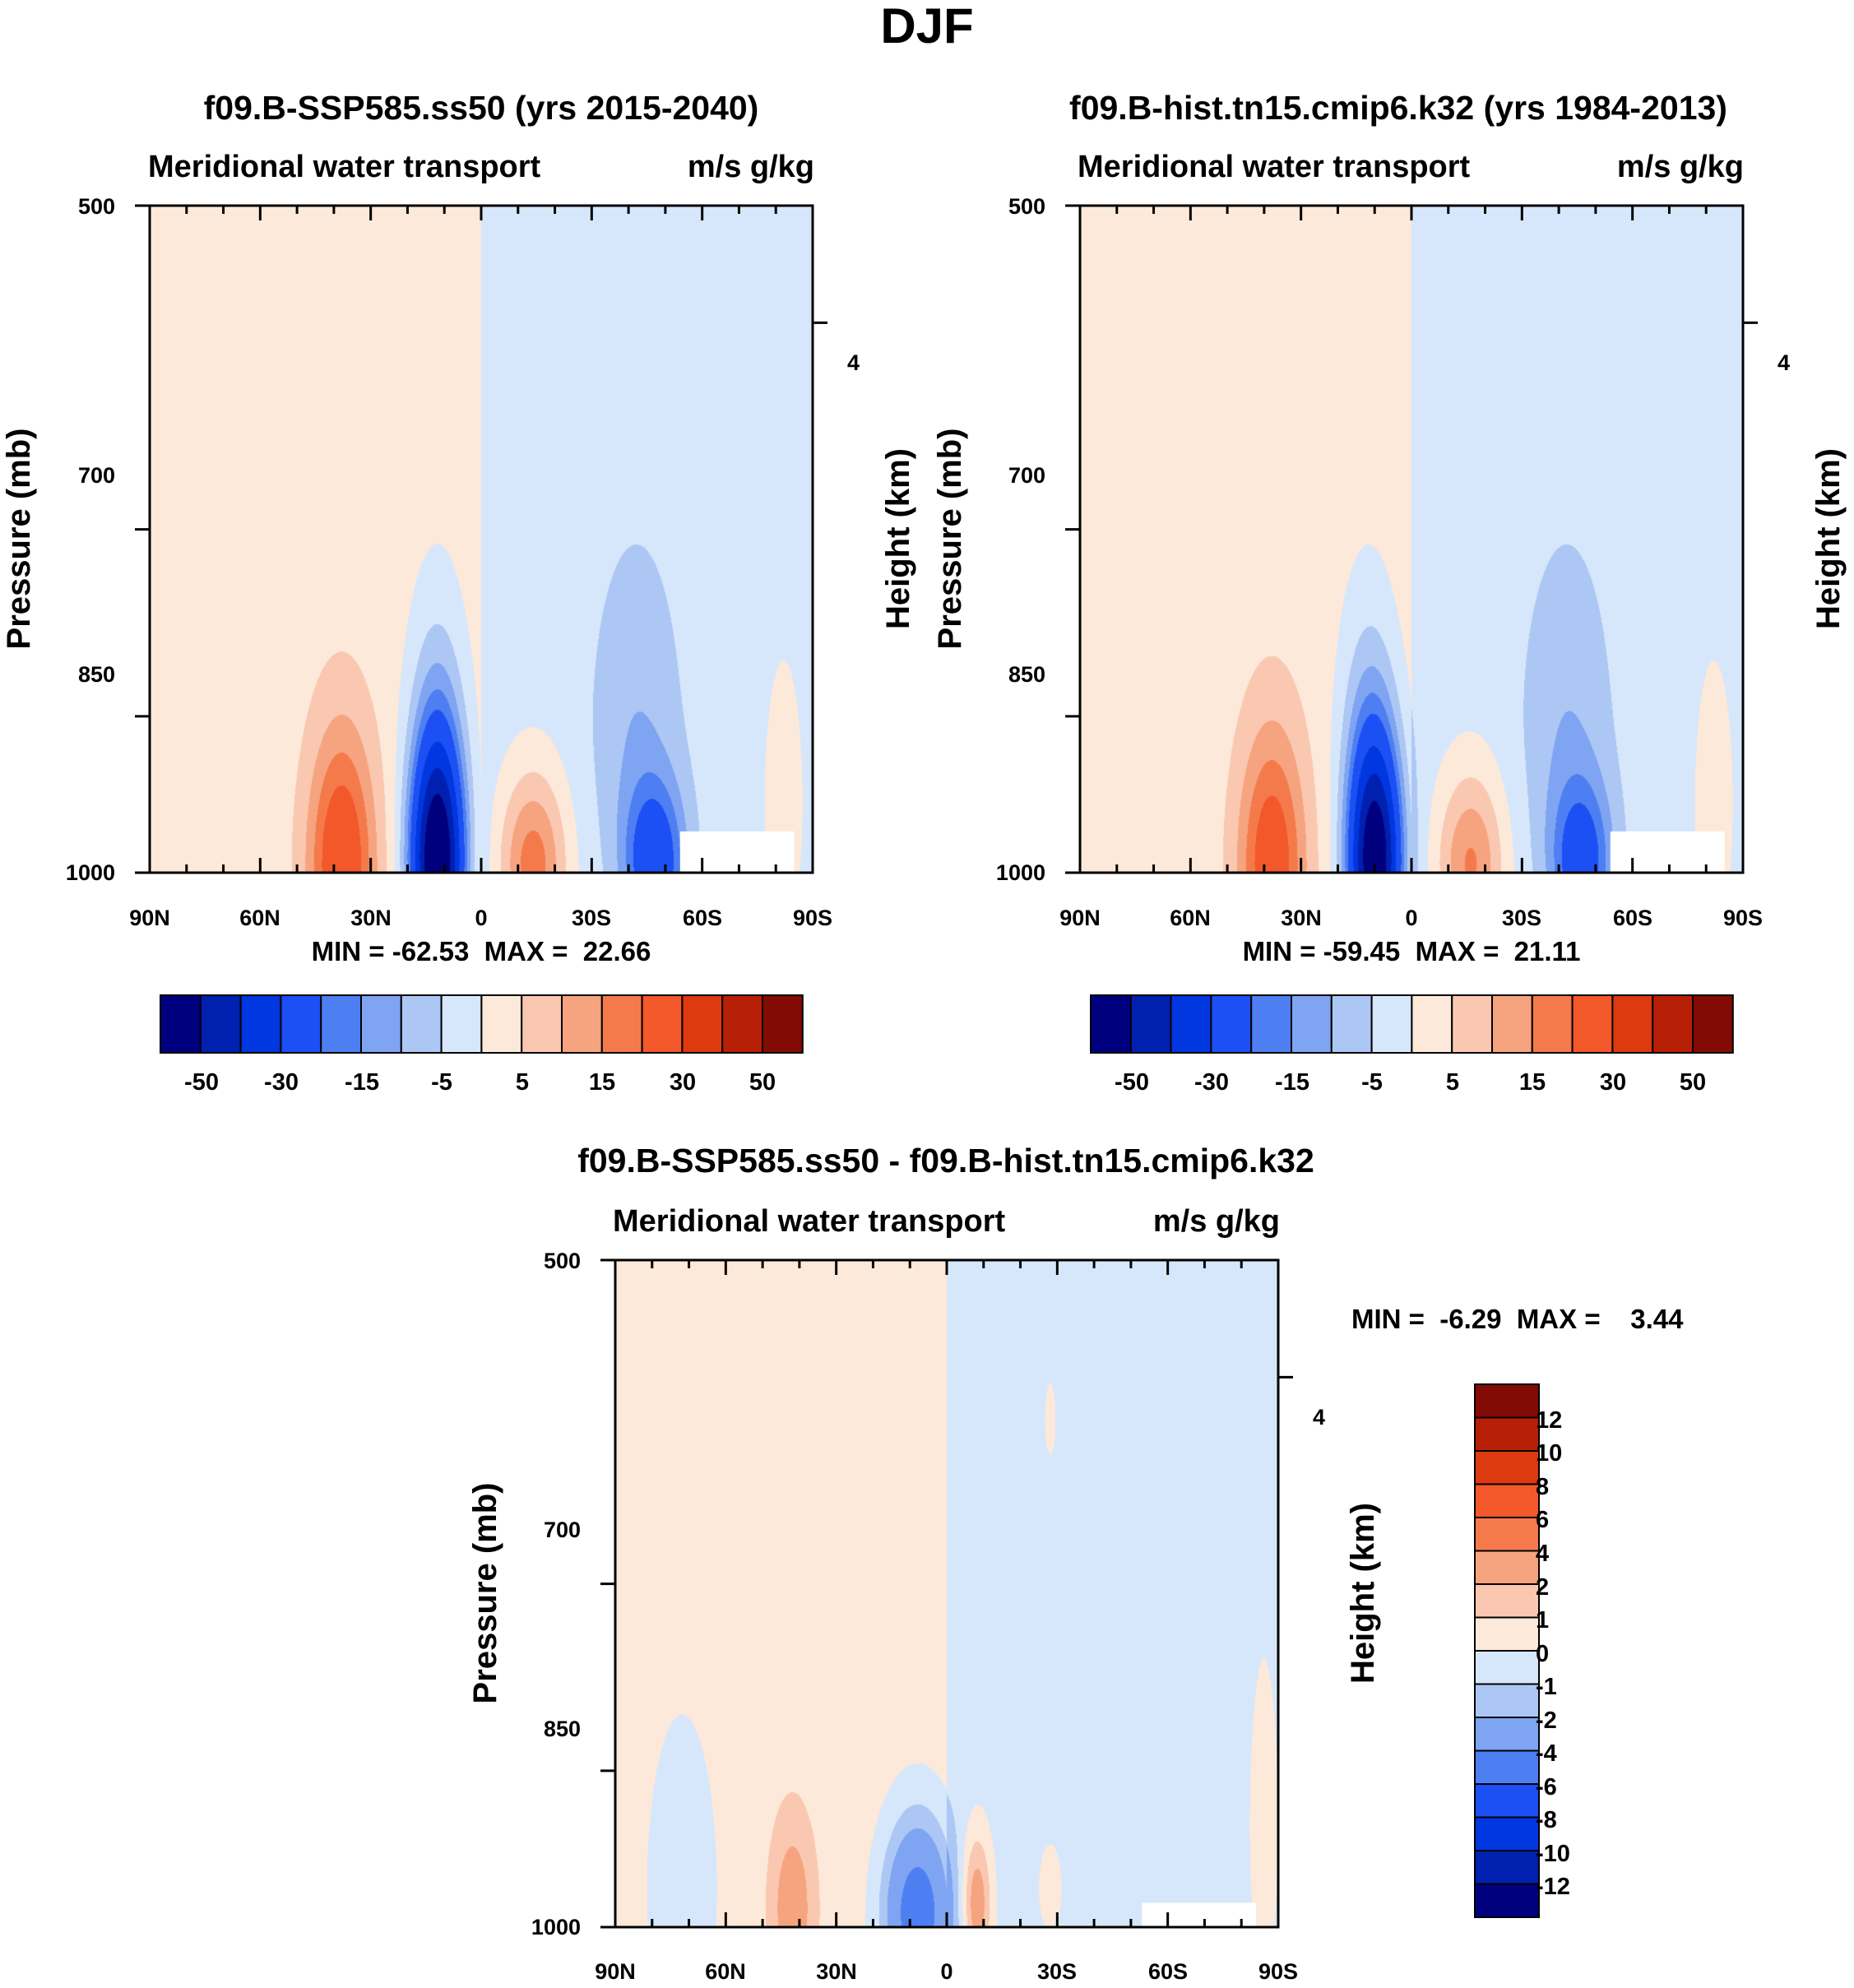 This screenshot has width=1854, height=1988. I want to click on min-max-stats: MIN = -62.53 MAX = 22.66, so click(481, 951).